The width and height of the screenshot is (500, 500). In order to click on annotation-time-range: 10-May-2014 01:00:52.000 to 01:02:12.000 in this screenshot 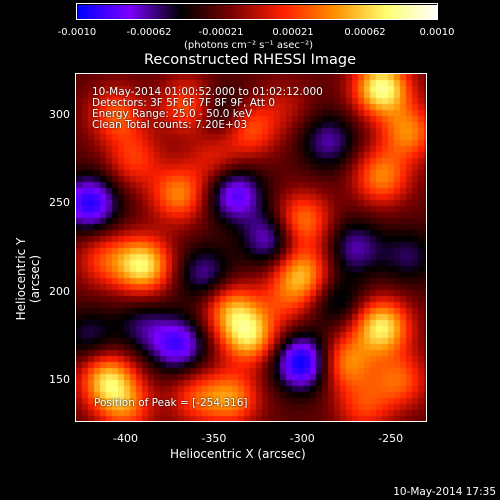, I will do `click(207, 92)`.